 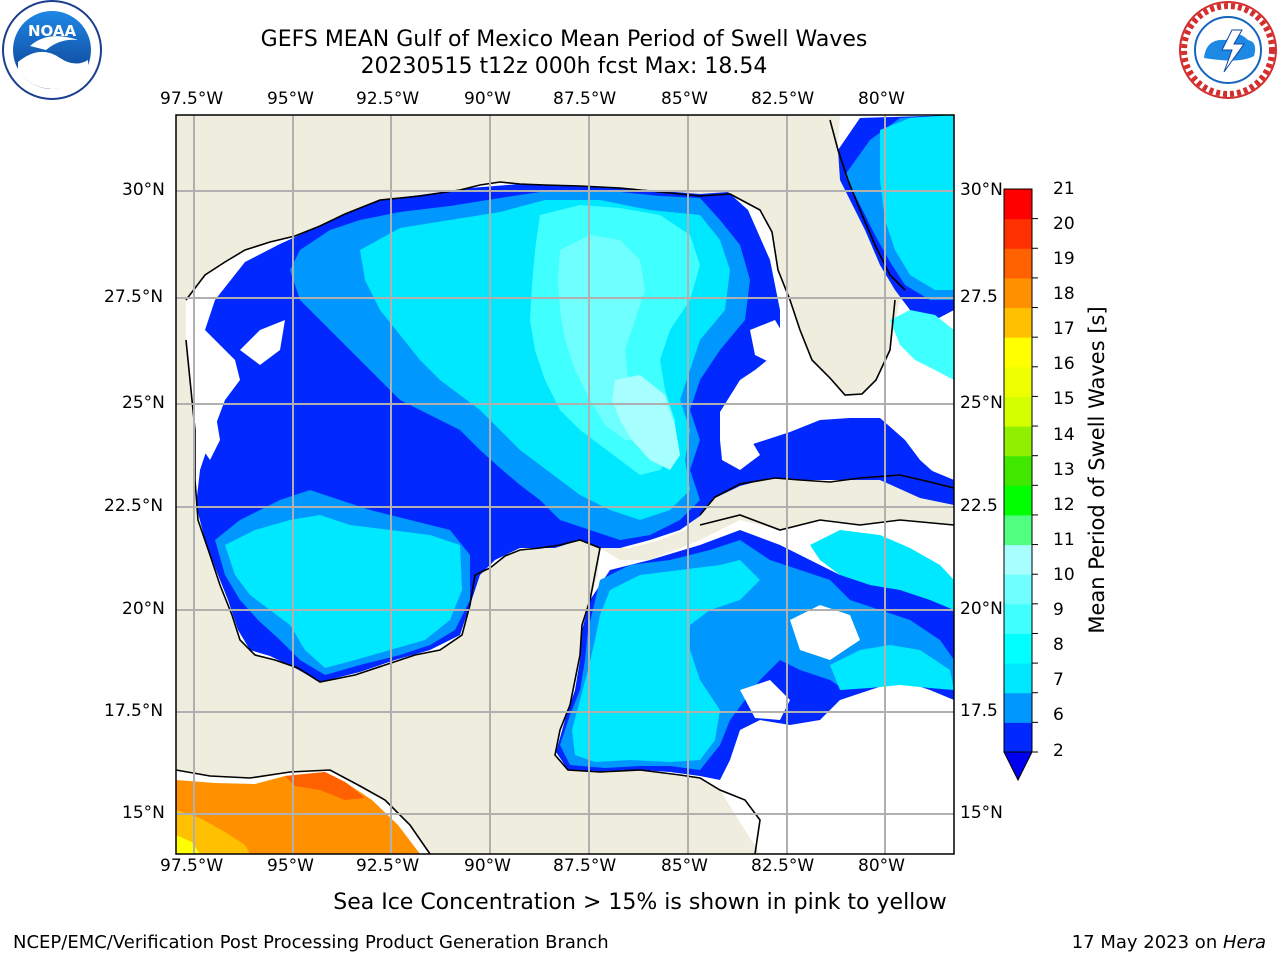 What do you see at coordinates (290, 99) in the screenshot?
I see `lon-tick-top: 95°W` at bounding box center [290, 99].